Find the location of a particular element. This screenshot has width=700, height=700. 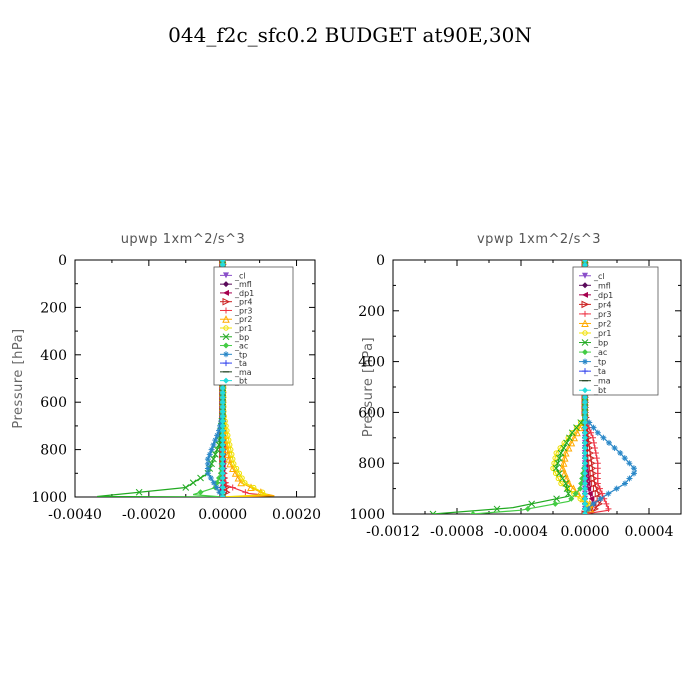

legend-label: _pr4 is located at coordinates (602, 304).